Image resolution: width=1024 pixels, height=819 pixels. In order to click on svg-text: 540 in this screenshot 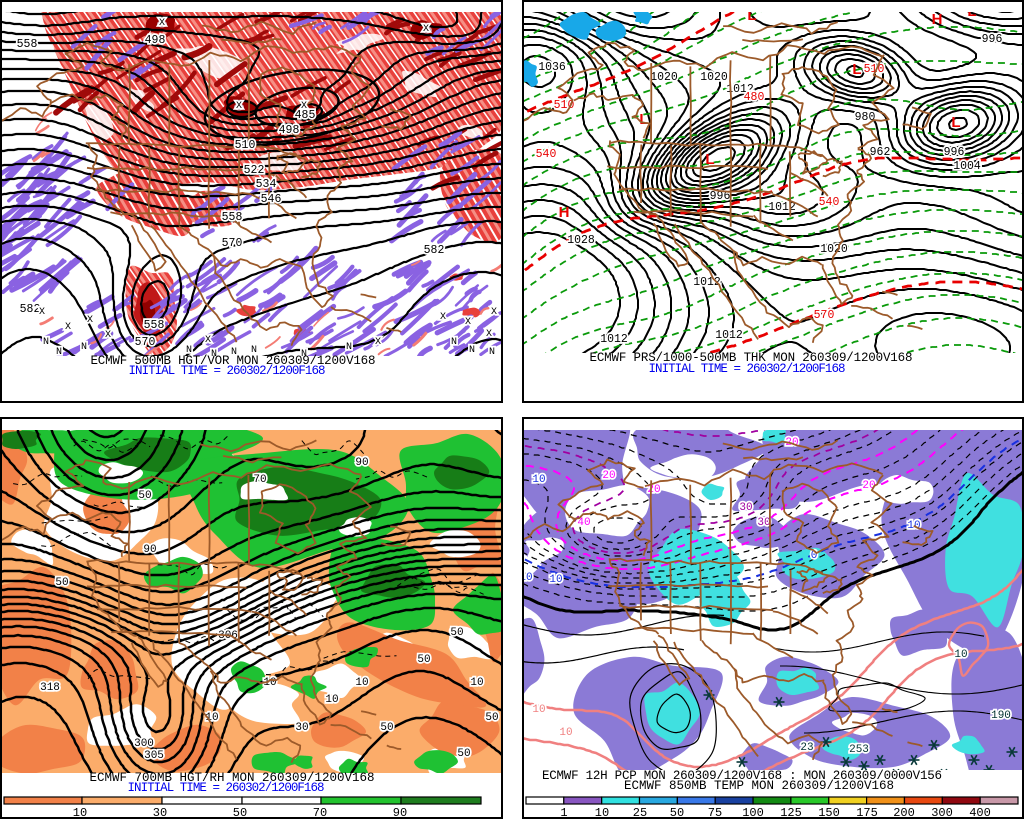, I will do `click(546, 154)`.